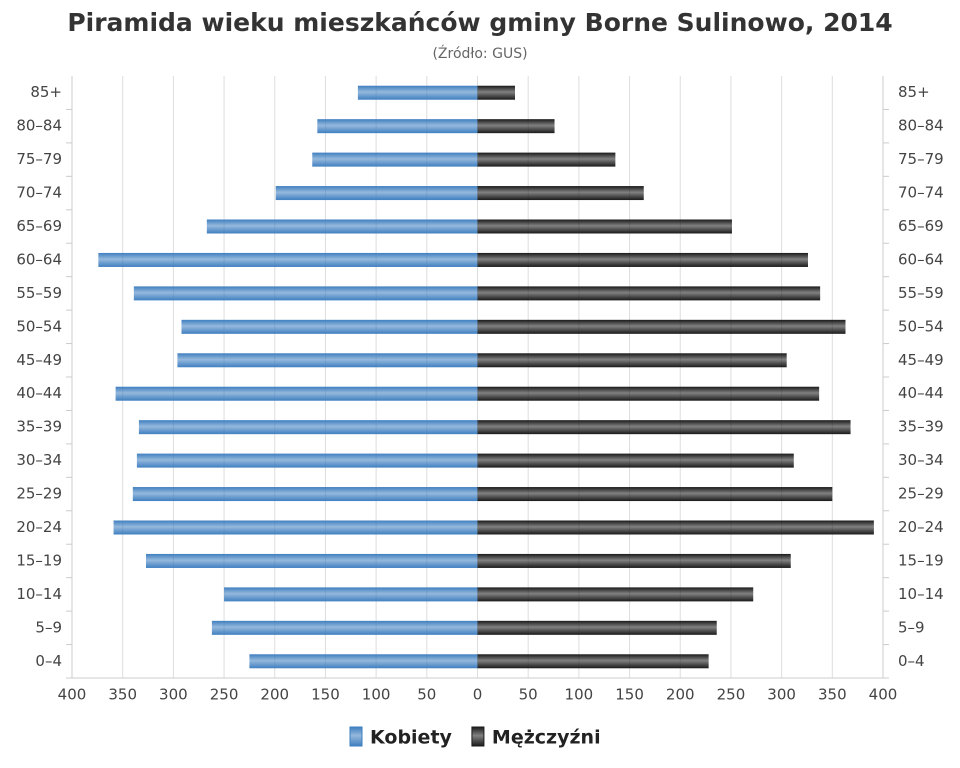 The image size is (960, 768). What do you see at coordinates (921, 560) in the screenshot?
I see `y-tick-label-right: 15–19` at bounding box center [921, 560].